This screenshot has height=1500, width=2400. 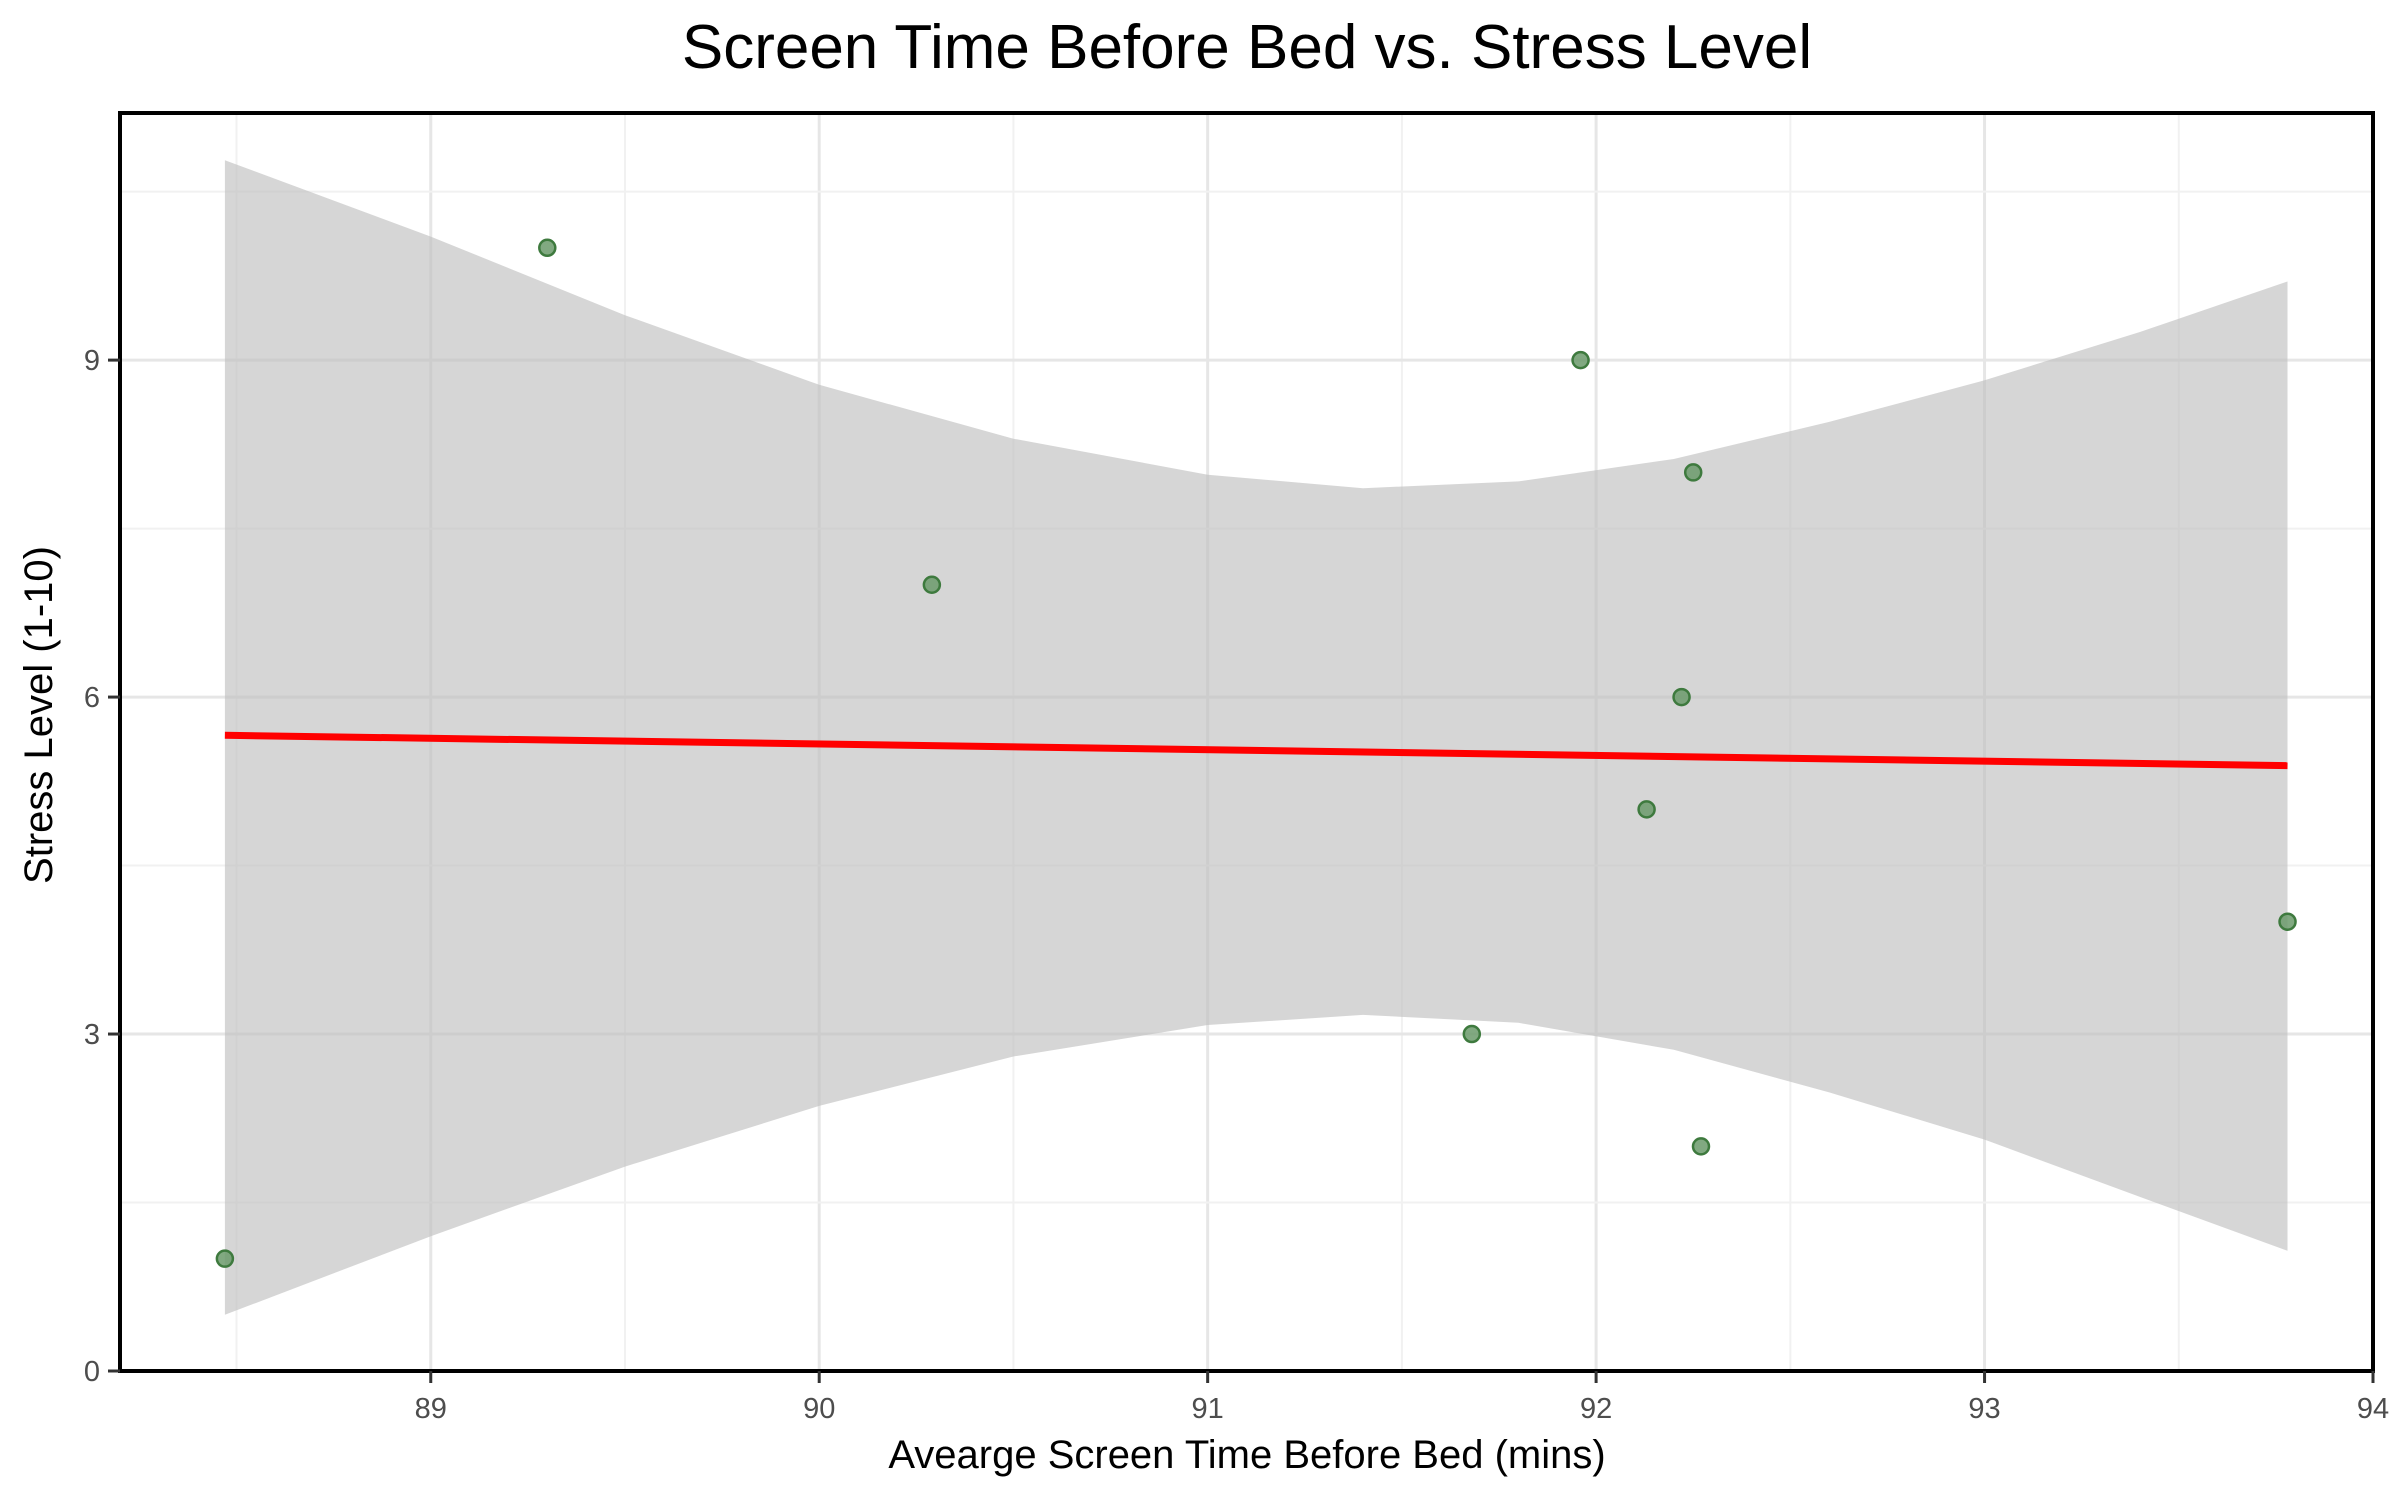 What do you see at coordinates (92, 1372) in the screenshot?
I see `y-tick-label: 0` at bounding box center [92, 1372].